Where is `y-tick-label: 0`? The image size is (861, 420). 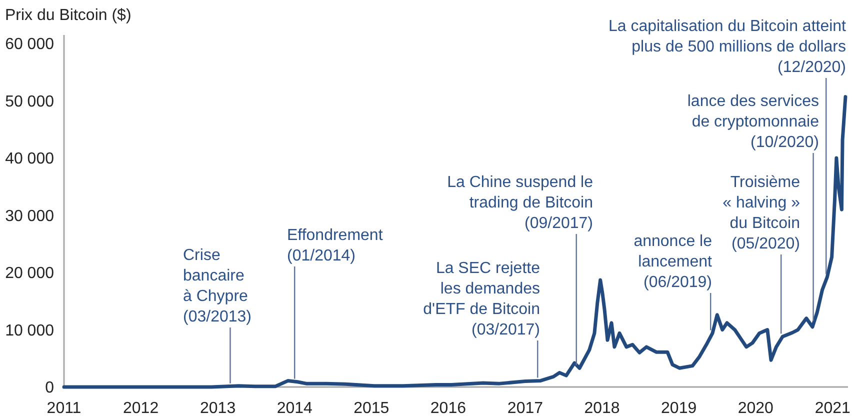 y-tick-label: 0 is located at coordinates (49, 388).